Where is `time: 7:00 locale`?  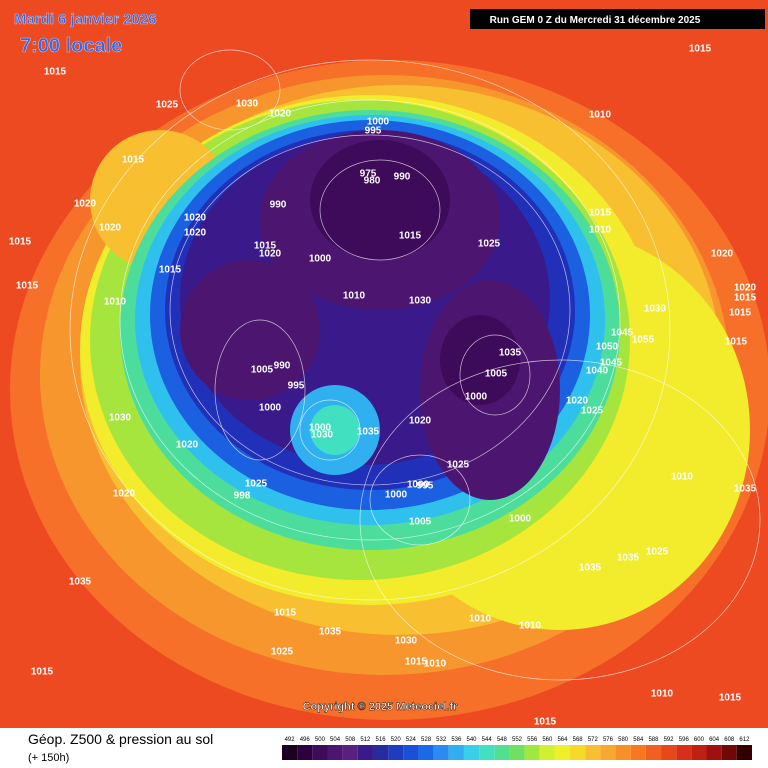
time: 7:00 locale is located at coordinates (71, 46).